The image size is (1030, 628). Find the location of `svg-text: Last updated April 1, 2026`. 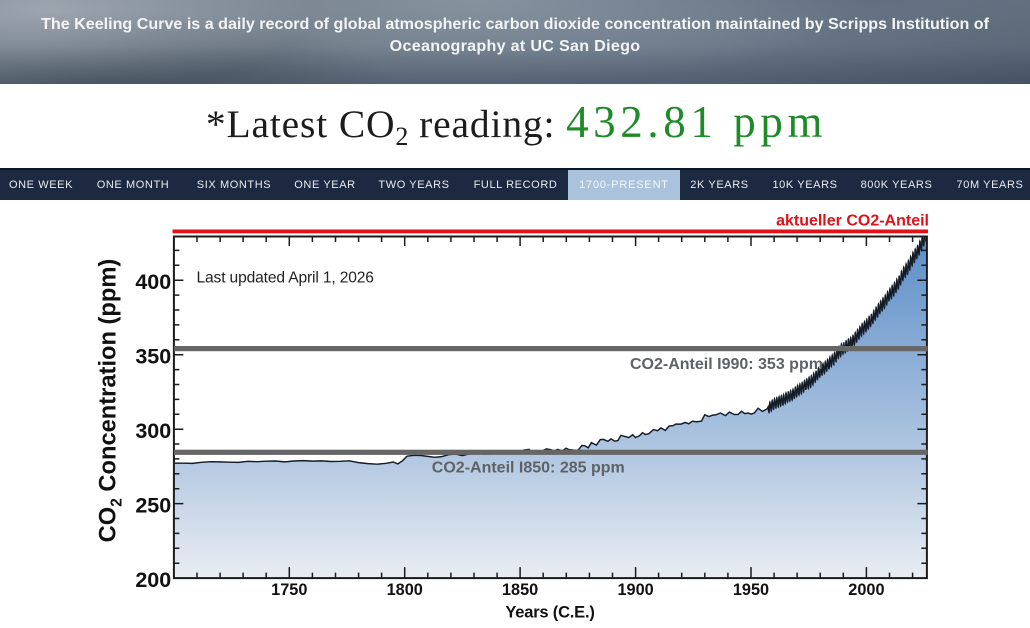

svg-text: Last updated April 1, 2026 is located at coordinates (285, 277).